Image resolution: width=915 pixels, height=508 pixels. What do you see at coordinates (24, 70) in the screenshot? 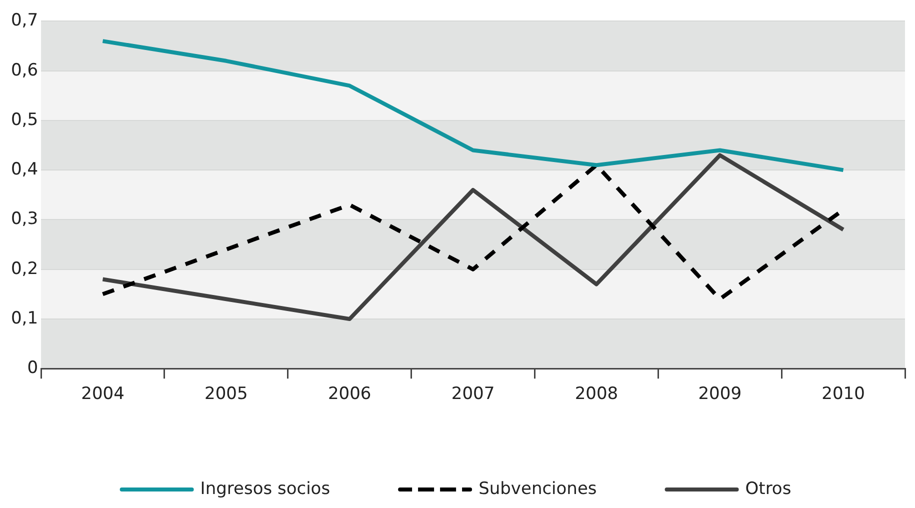
I see `y-tick-label: 0,6` at bounding box center [24, 70].